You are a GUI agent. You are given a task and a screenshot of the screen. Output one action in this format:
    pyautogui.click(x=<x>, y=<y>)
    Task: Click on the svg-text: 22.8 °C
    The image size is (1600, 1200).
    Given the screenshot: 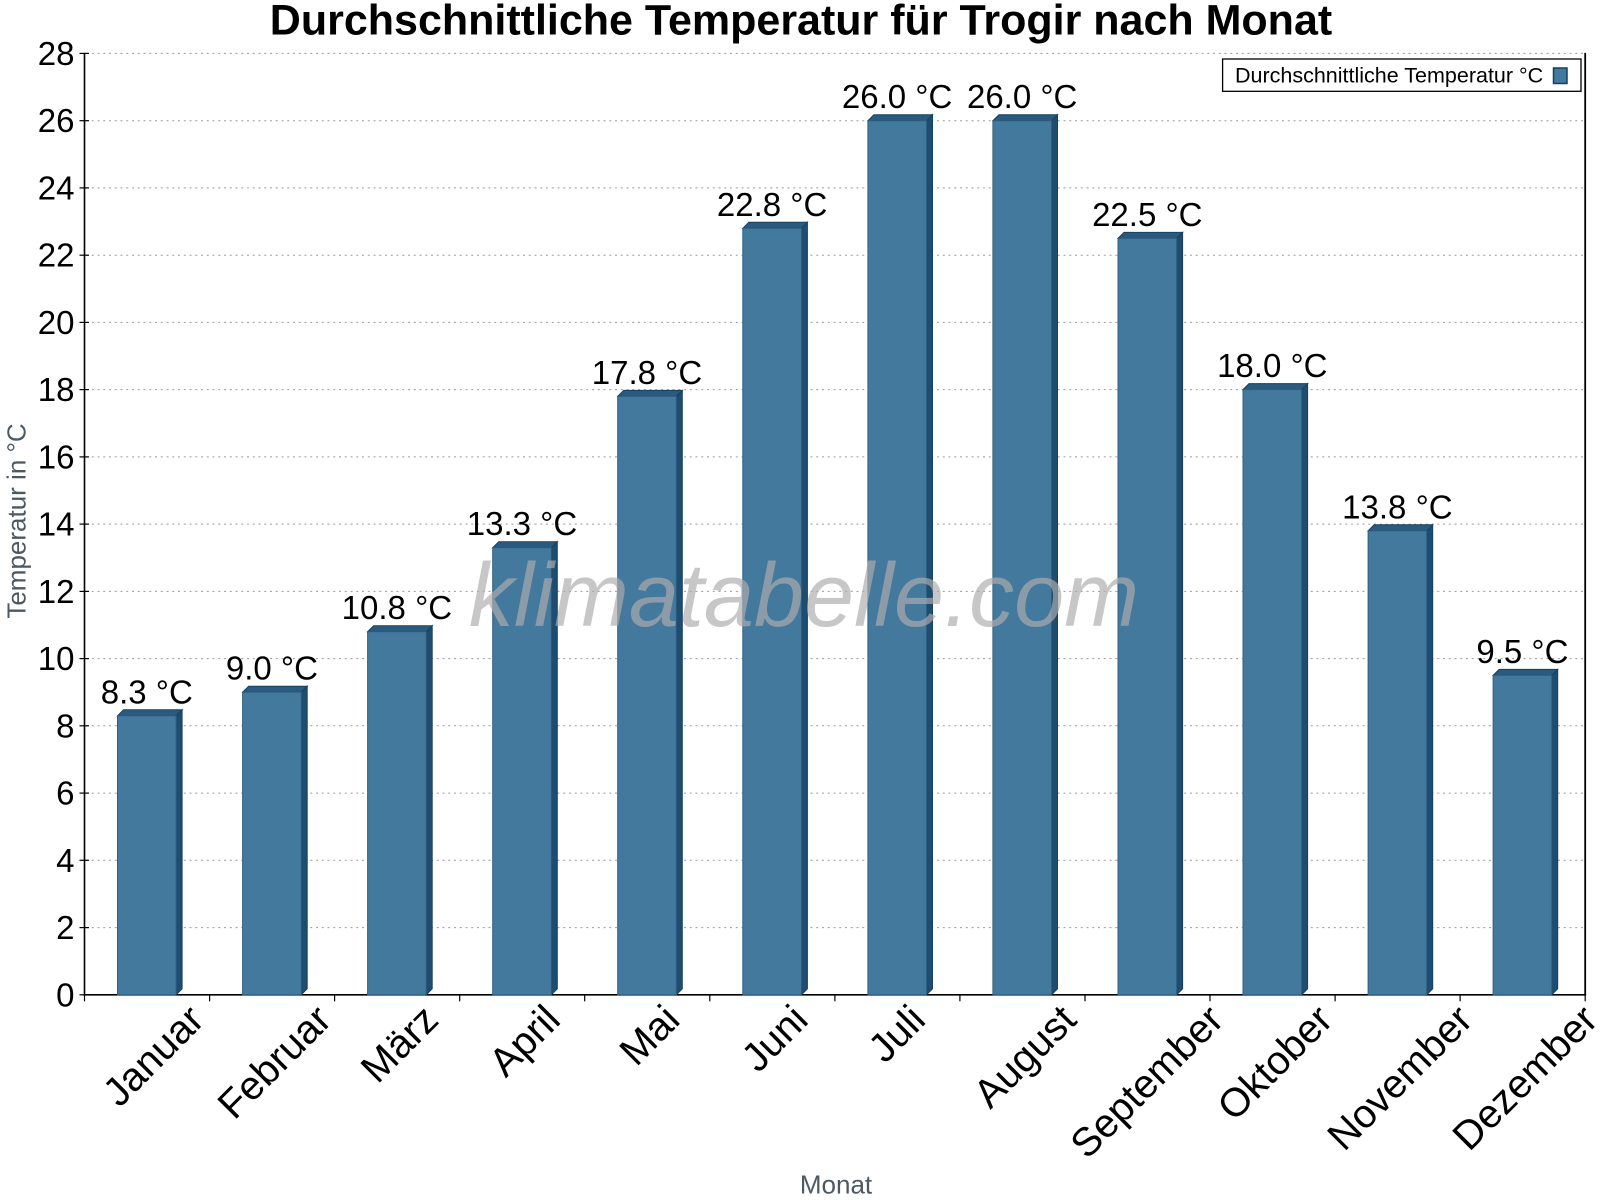 What is the action you would take?
    pyautogui.click(x=772, y=204)
    